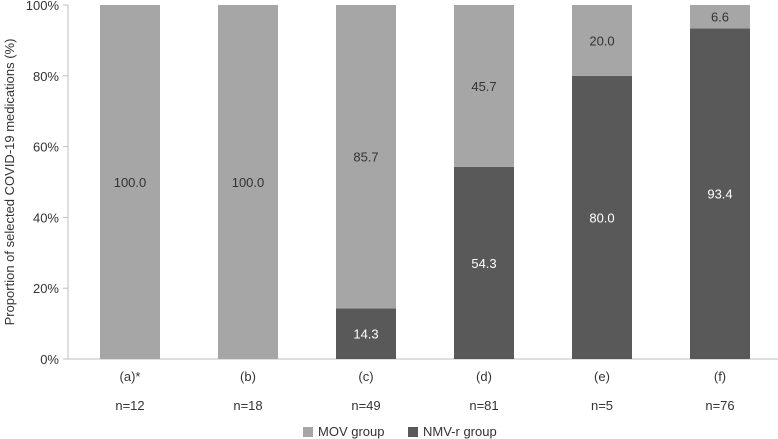  What do you see at coordinates (308, 432) in the screenshot?
I see `legend-swatch-mov` at bounding box center [308, 432].